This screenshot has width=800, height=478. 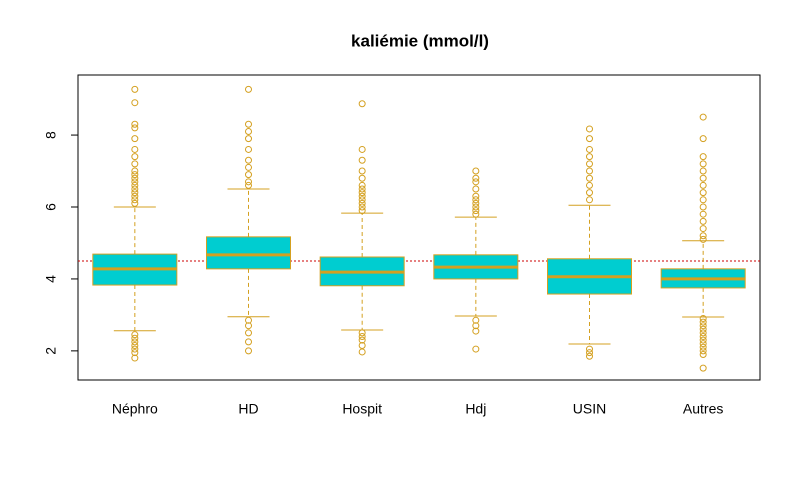 I want to click on y-tick-label: 2, so click(x=51, y=351).